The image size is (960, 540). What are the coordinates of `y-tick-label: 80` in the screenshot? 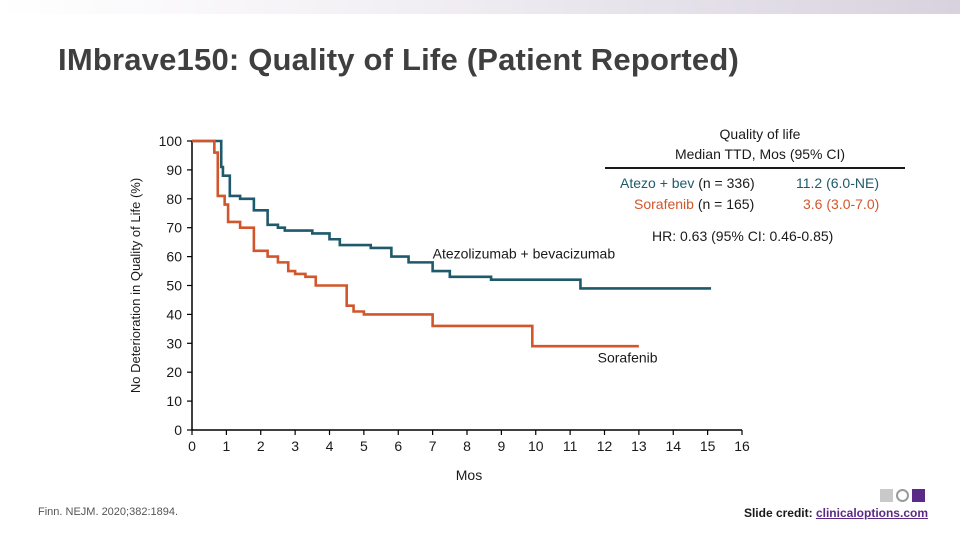 It's located at (174, 199).